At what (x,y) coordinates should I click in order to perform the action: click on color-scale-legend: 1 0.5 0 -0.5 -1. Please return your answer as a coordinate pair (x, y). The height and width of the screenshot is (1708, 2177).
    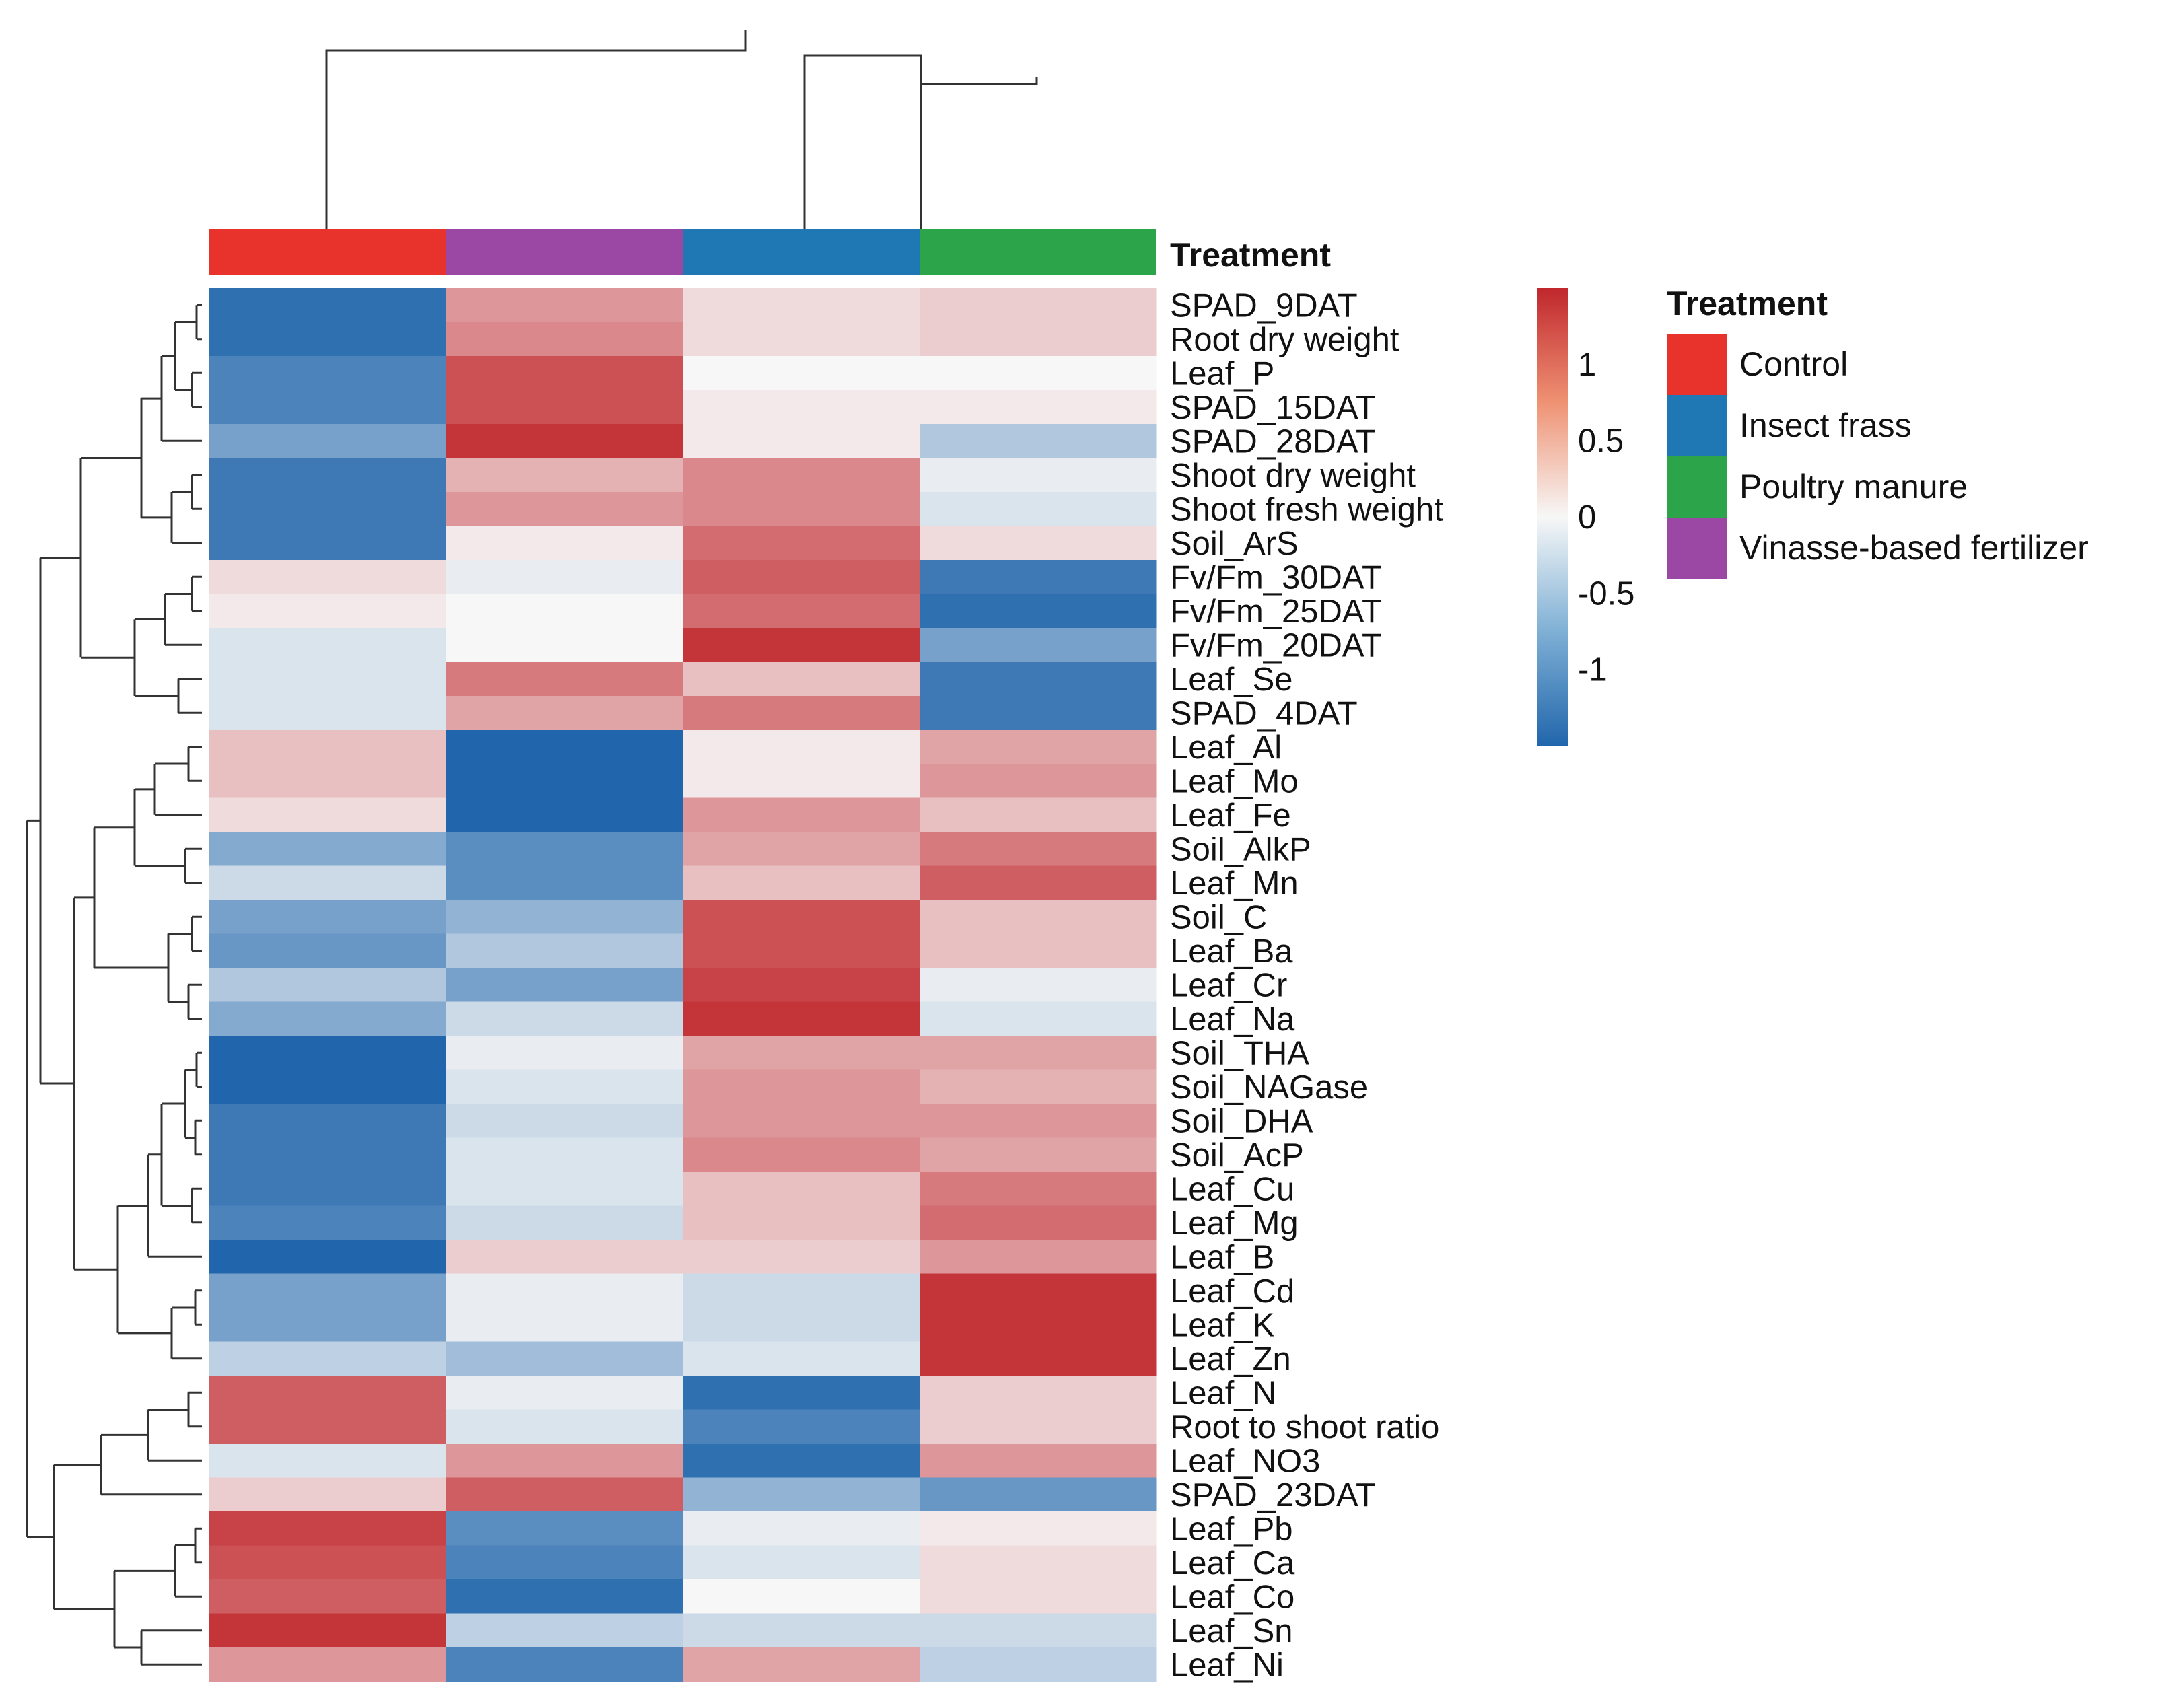
    Looking at the image, I should click on (1585, 517).